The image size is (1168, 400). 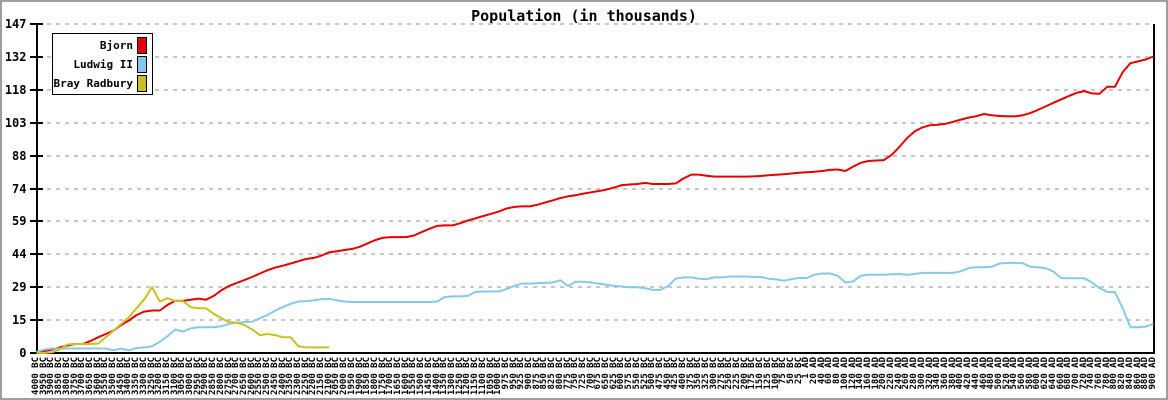 I want to click on legend-item: Bray Radbury, so click(x=102, y=83).